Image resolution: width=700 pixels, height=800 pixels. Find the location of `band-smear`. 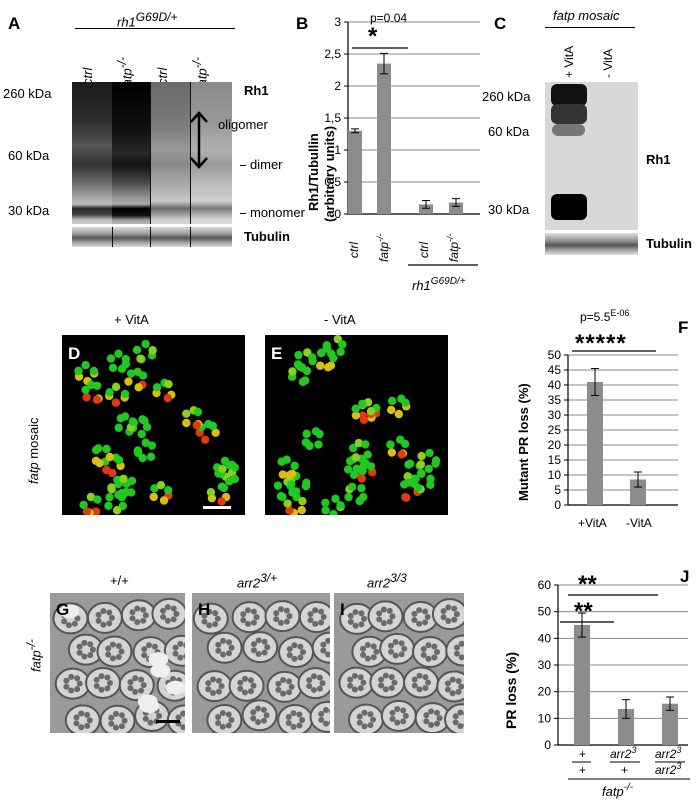

band-smear is located at coordinates (568, 130).